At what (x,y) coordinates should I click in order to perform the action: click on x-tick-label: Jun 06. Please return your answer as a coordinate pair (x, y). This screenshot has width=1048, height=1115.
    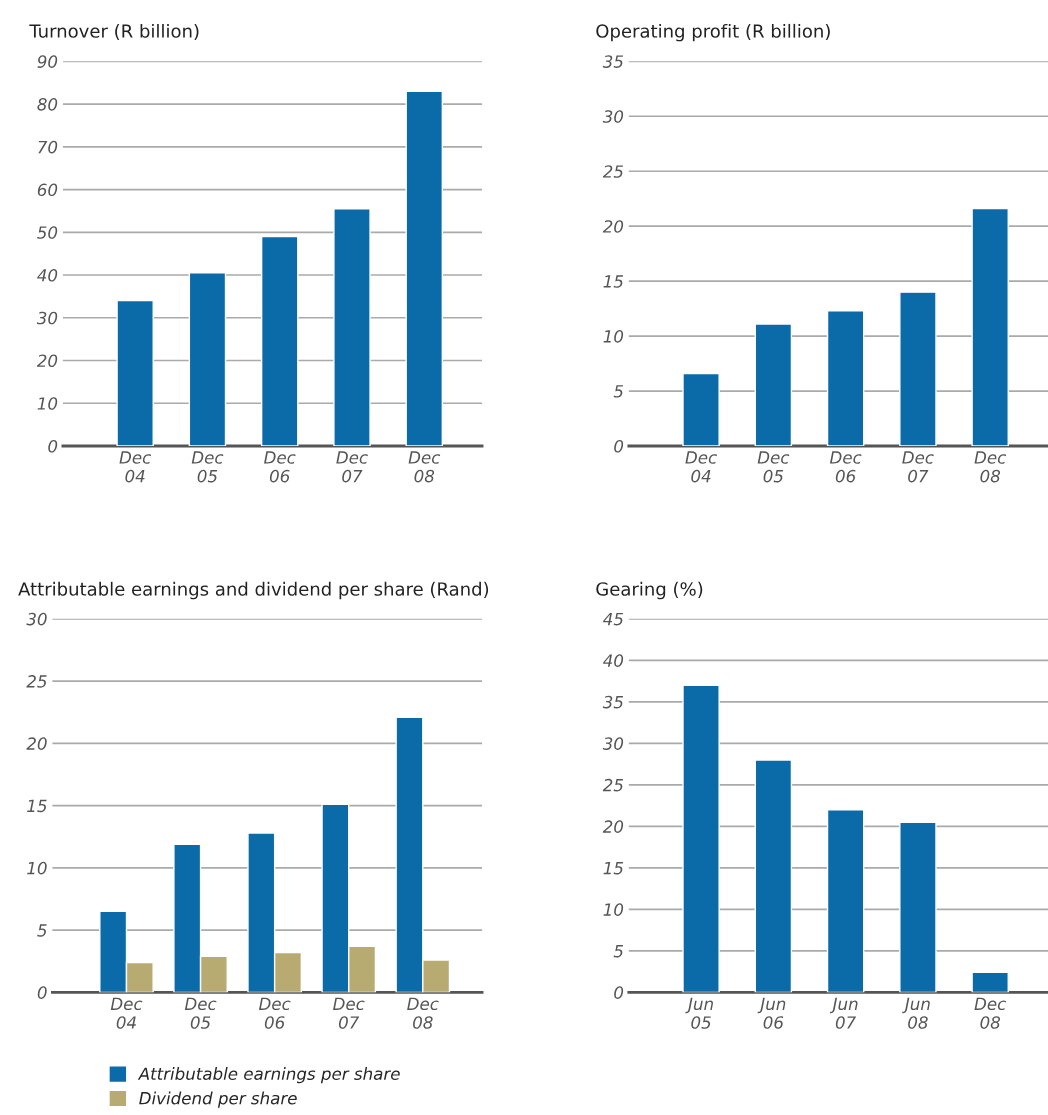
    Looking at the image, I should click on (771, 1013).